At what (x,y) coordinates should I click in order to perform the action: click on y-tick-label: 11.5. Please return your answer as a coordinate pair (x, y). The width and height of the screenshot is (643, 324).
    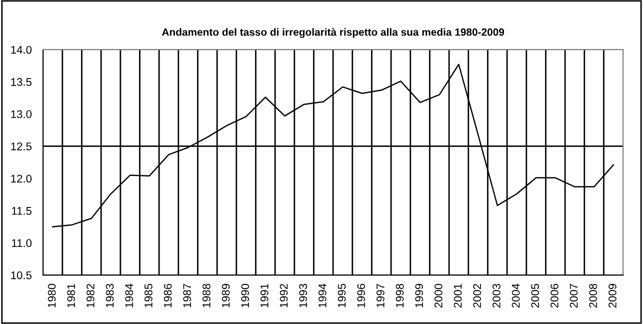
    Looking at the image, I should click on (22, 211).